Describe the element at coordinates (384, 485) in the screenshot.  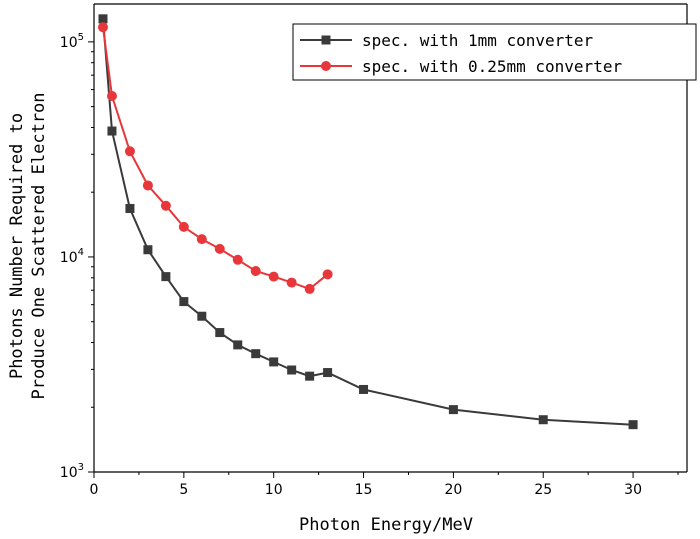
I see `x-ticks: 0 5 10 15 20 25 30` at that location.